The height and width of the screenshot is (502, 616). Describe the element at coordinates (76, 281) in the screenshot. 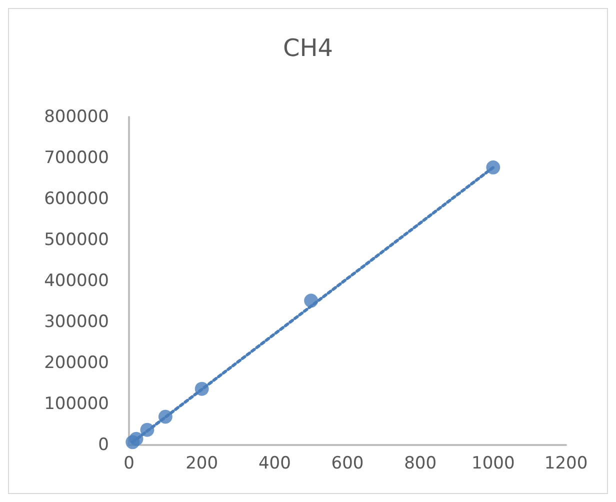

I see `y-tick-label: 400000` at that location.